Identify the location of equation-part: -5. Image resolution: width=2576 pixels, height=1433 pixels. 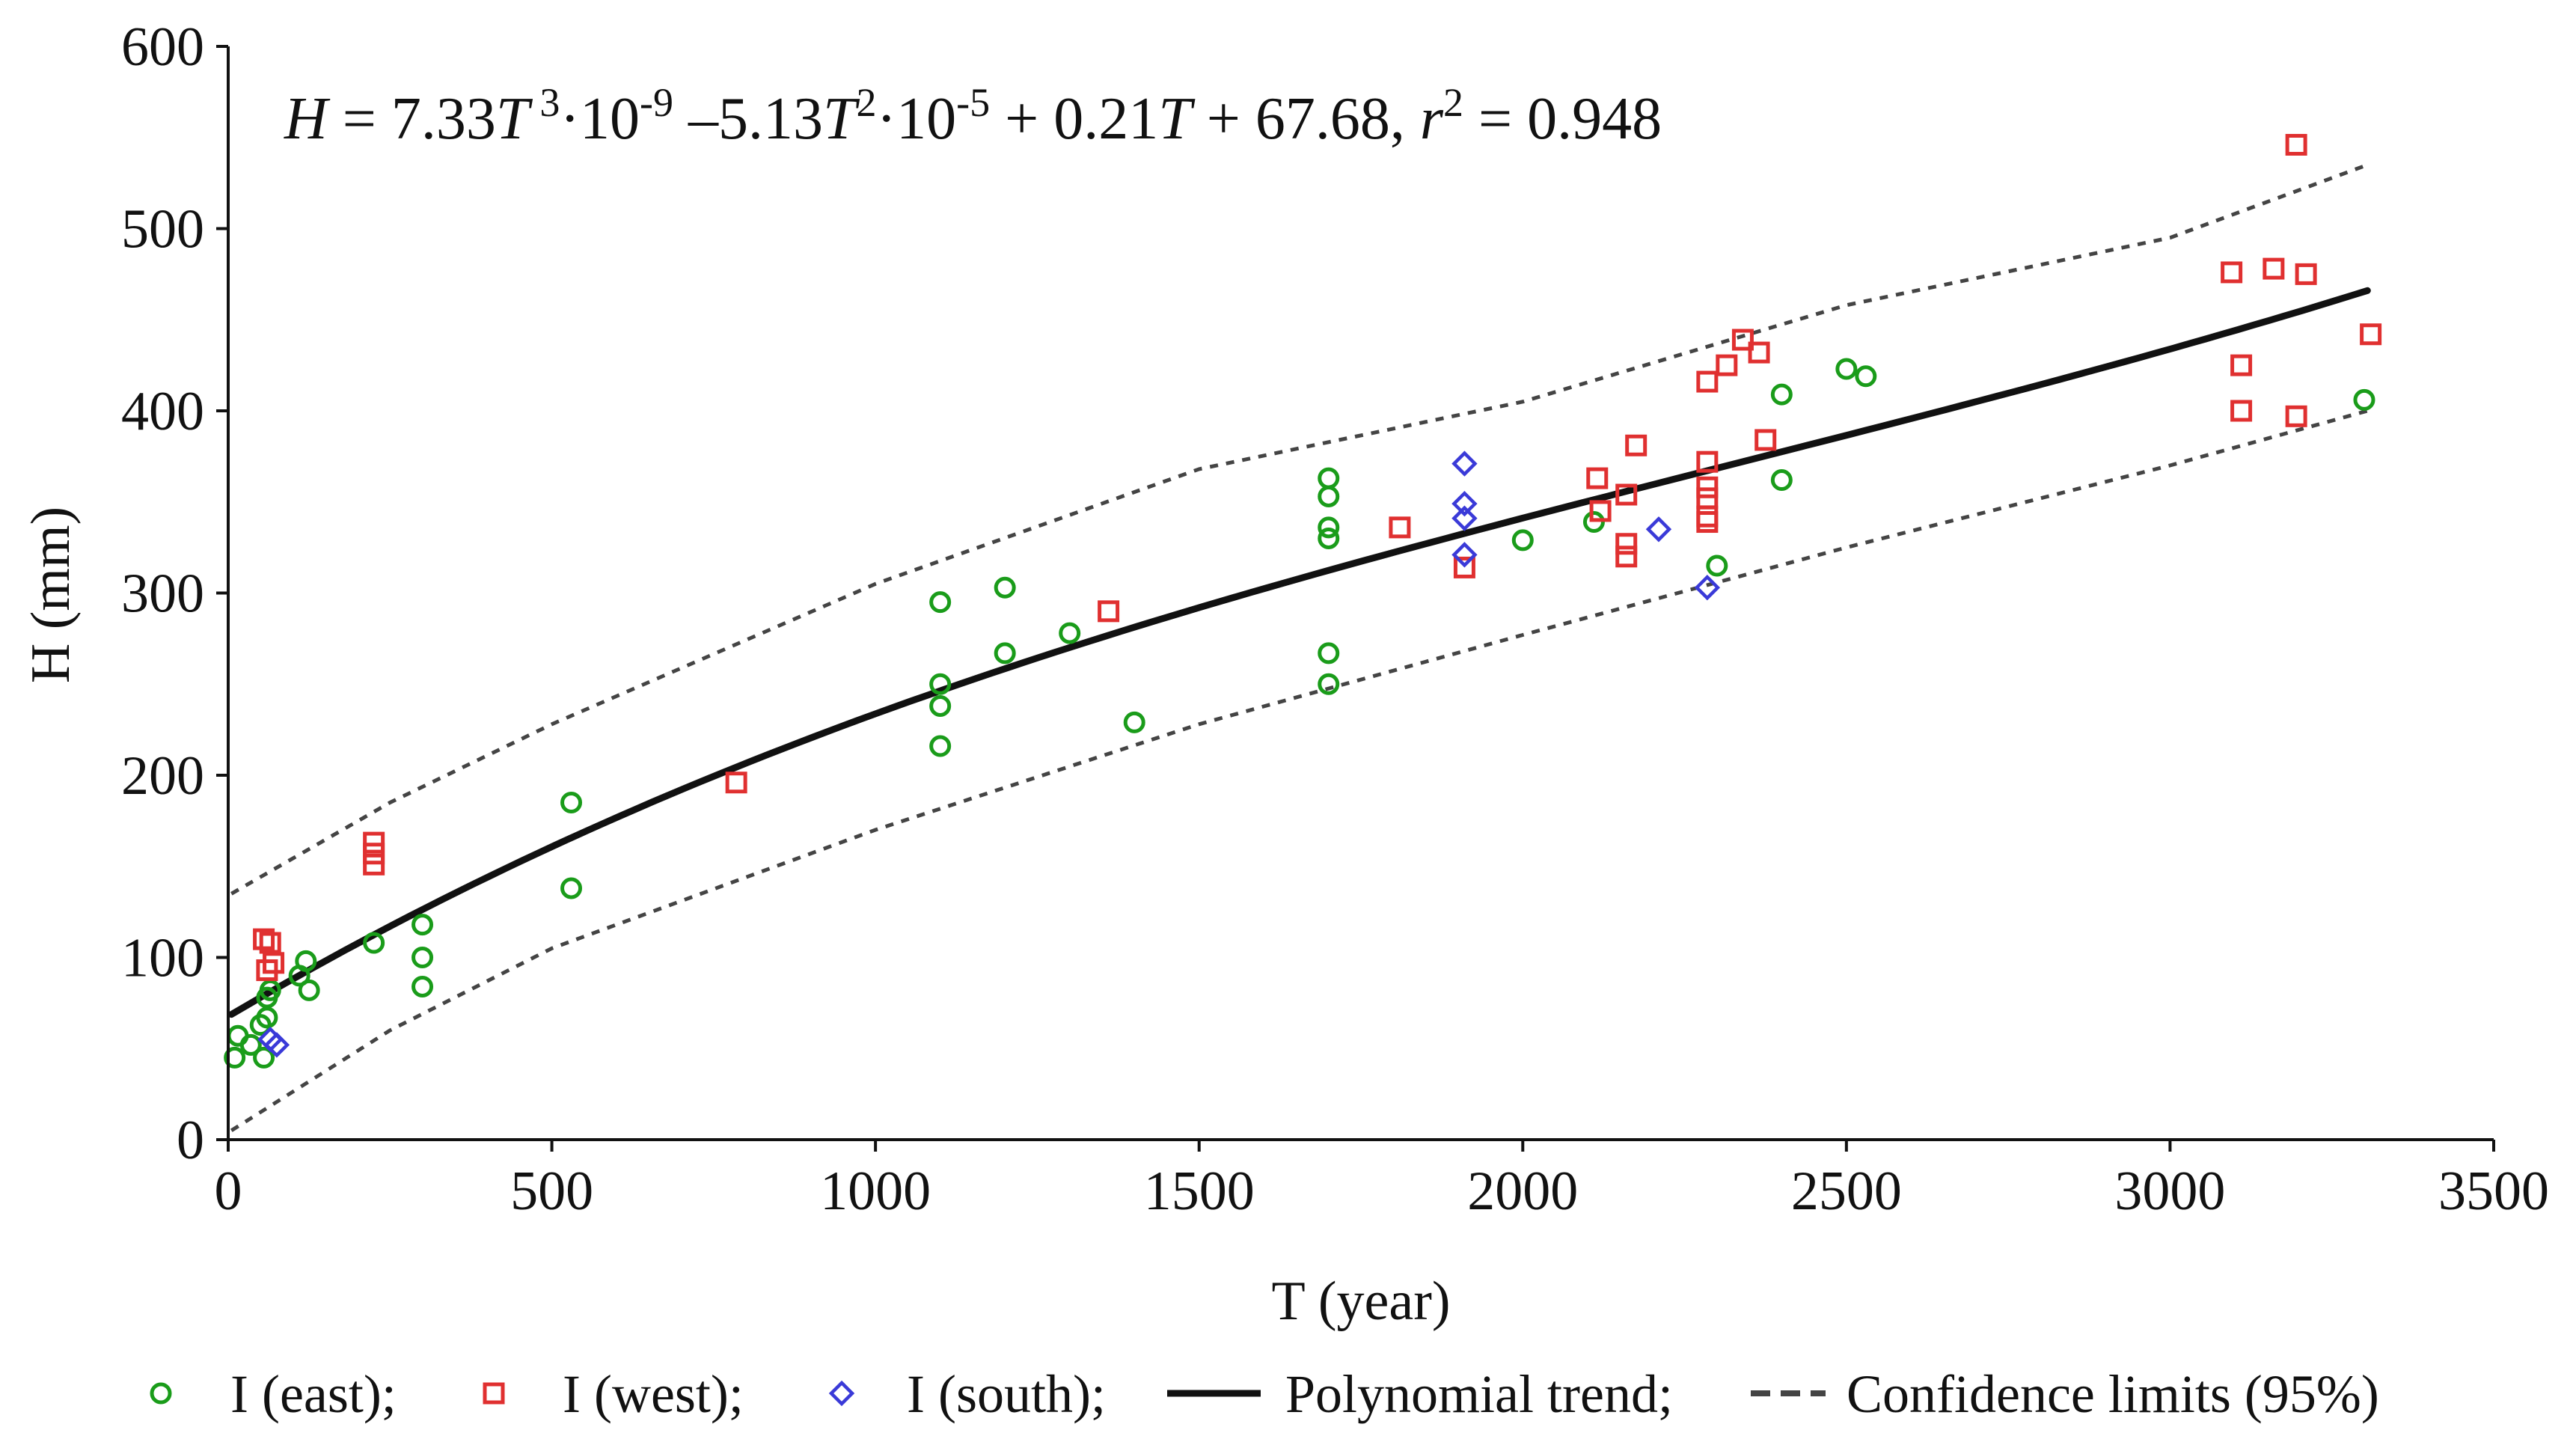
(973, 102).